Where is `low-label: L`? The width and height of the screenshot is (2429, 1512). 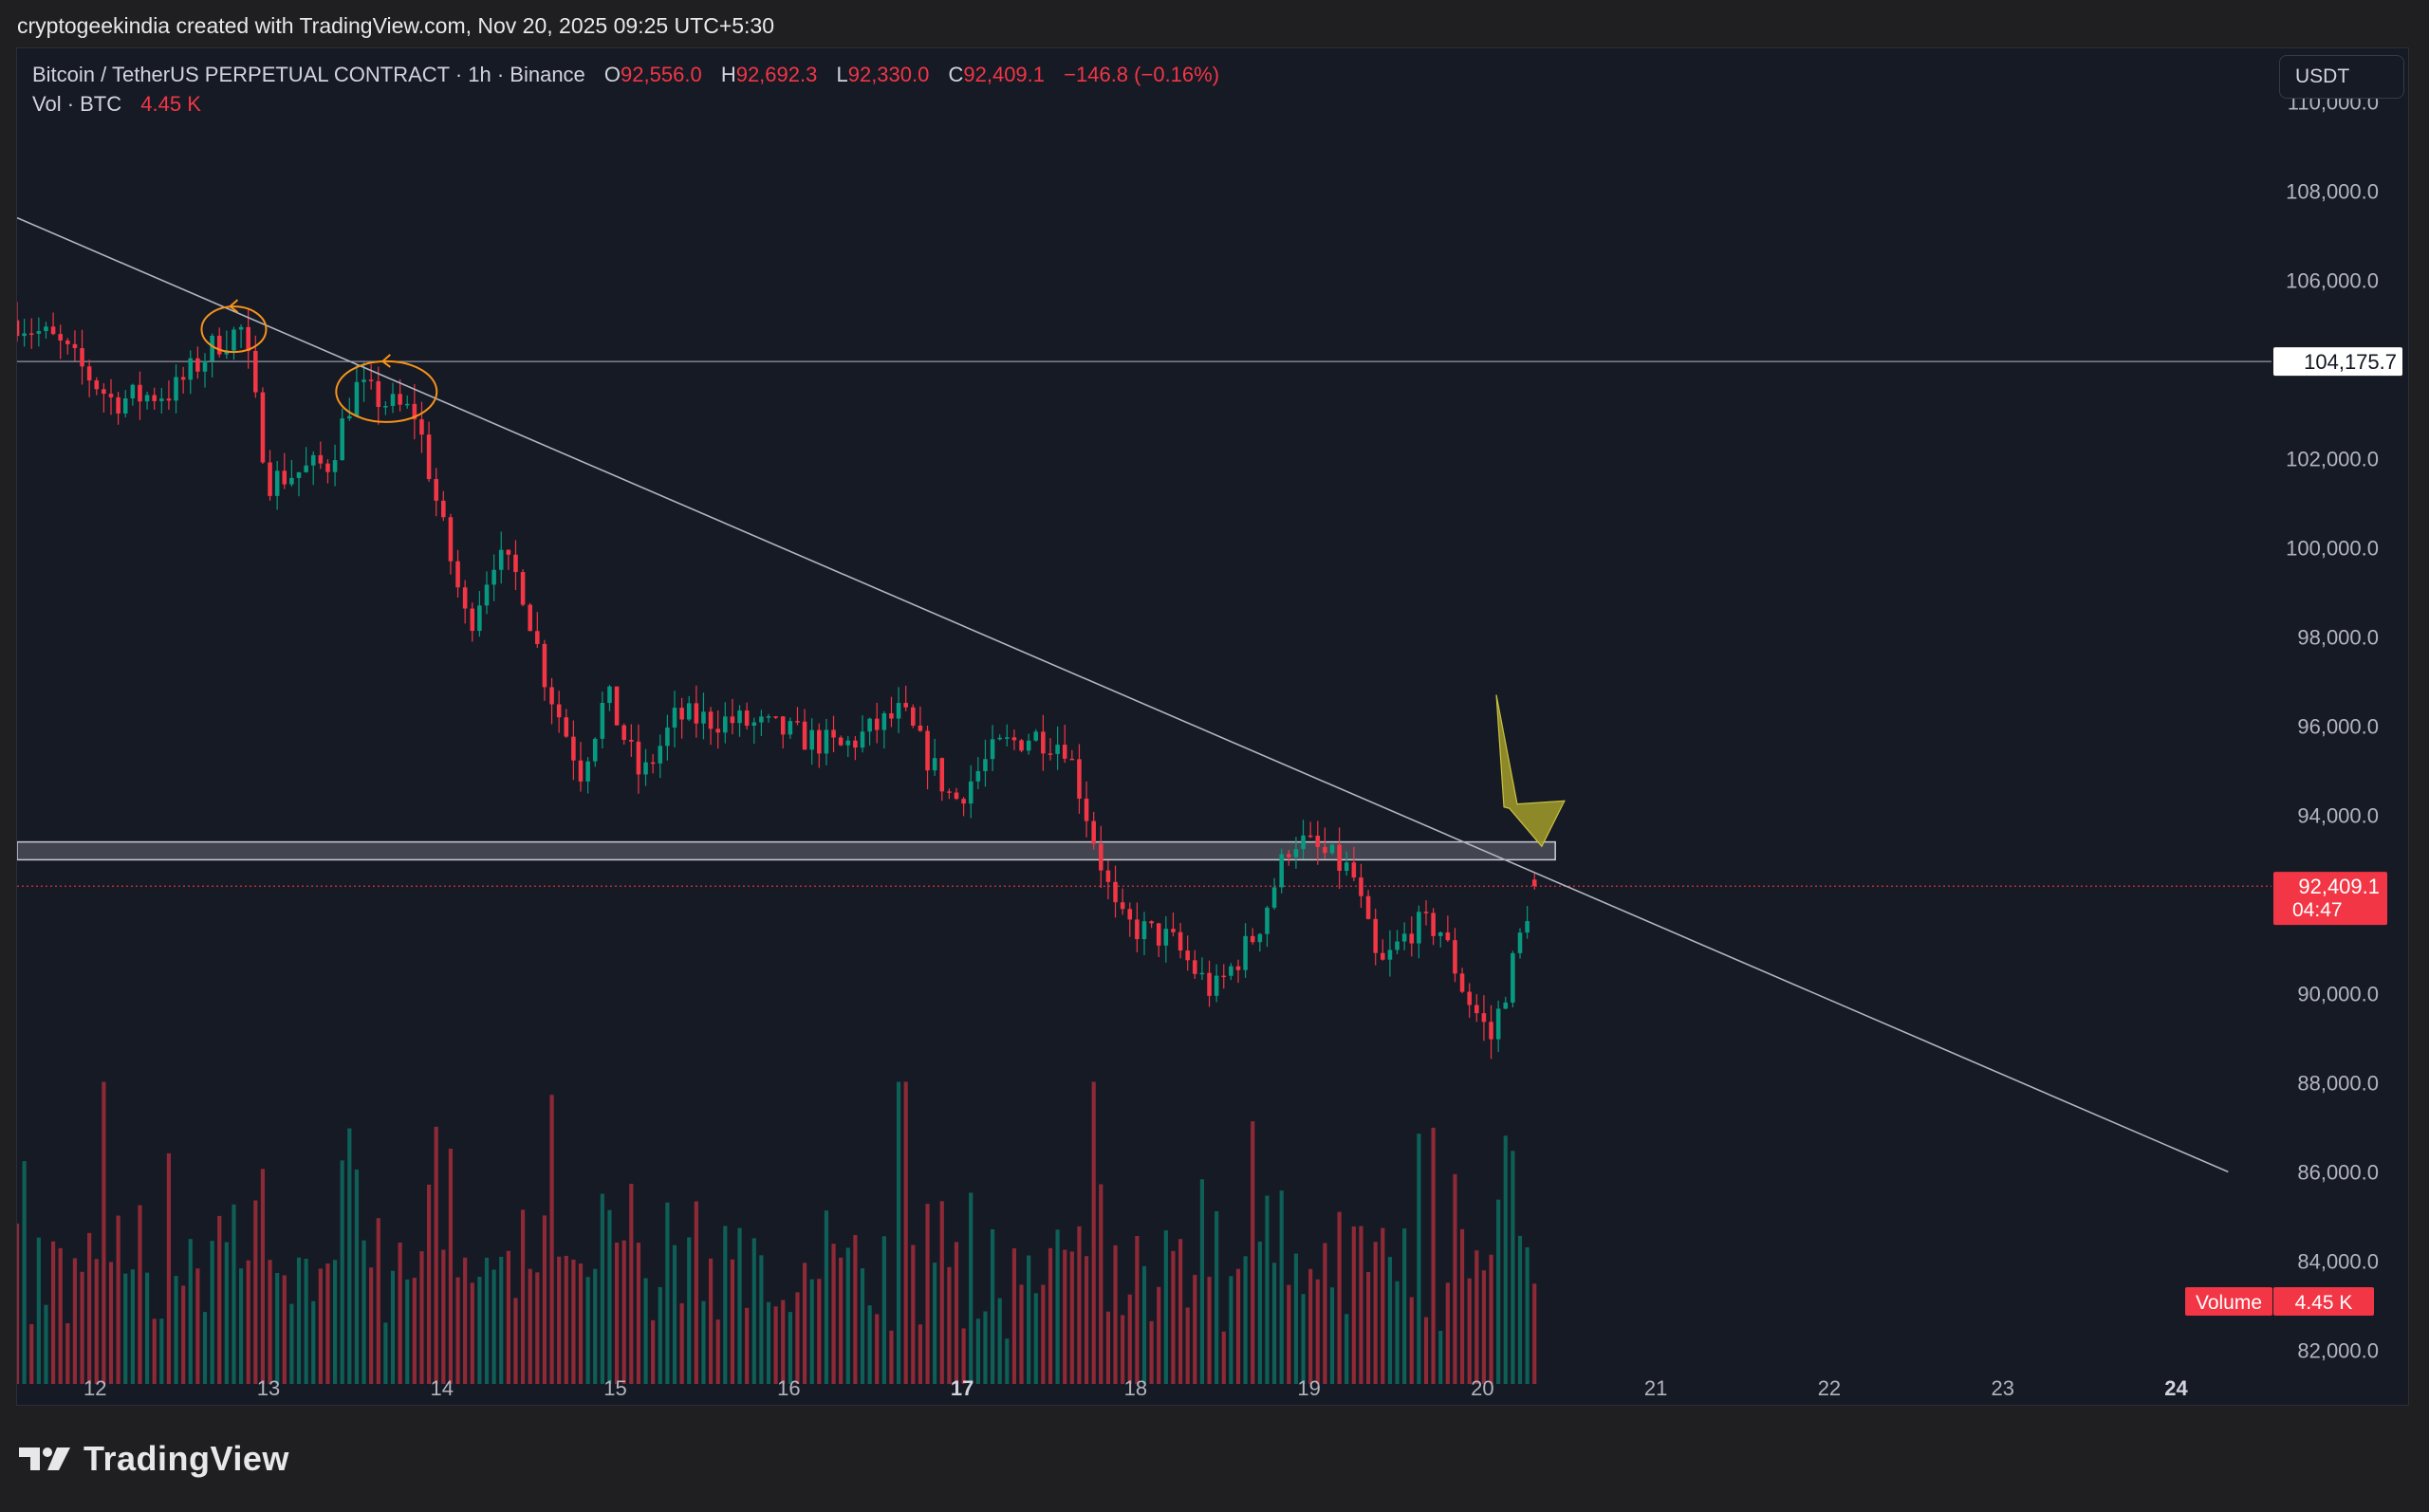
low-label: L is located at coordinates (842, 74).